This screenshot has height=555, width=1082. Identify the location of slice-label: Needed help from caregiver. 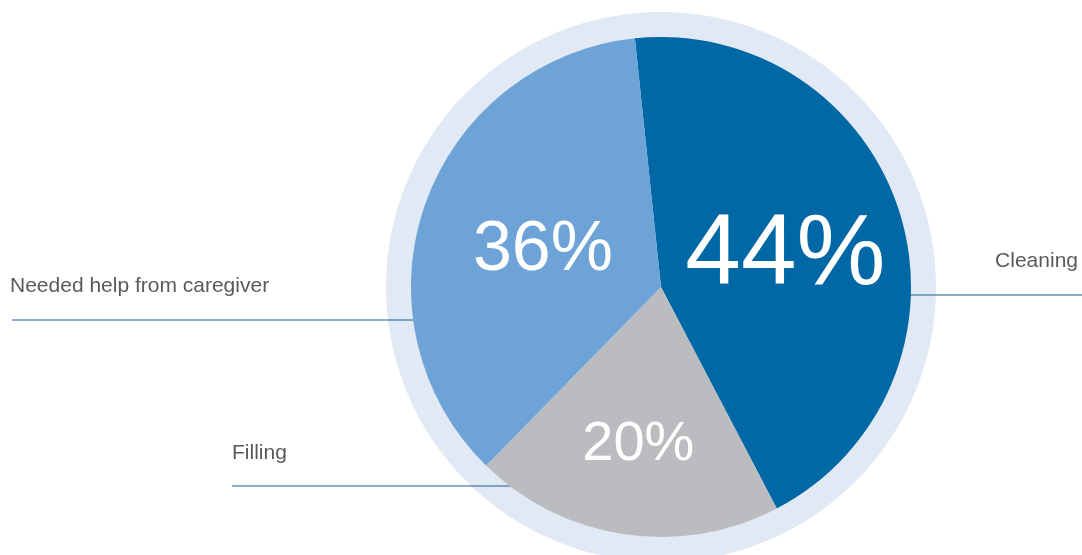
(140, 284).